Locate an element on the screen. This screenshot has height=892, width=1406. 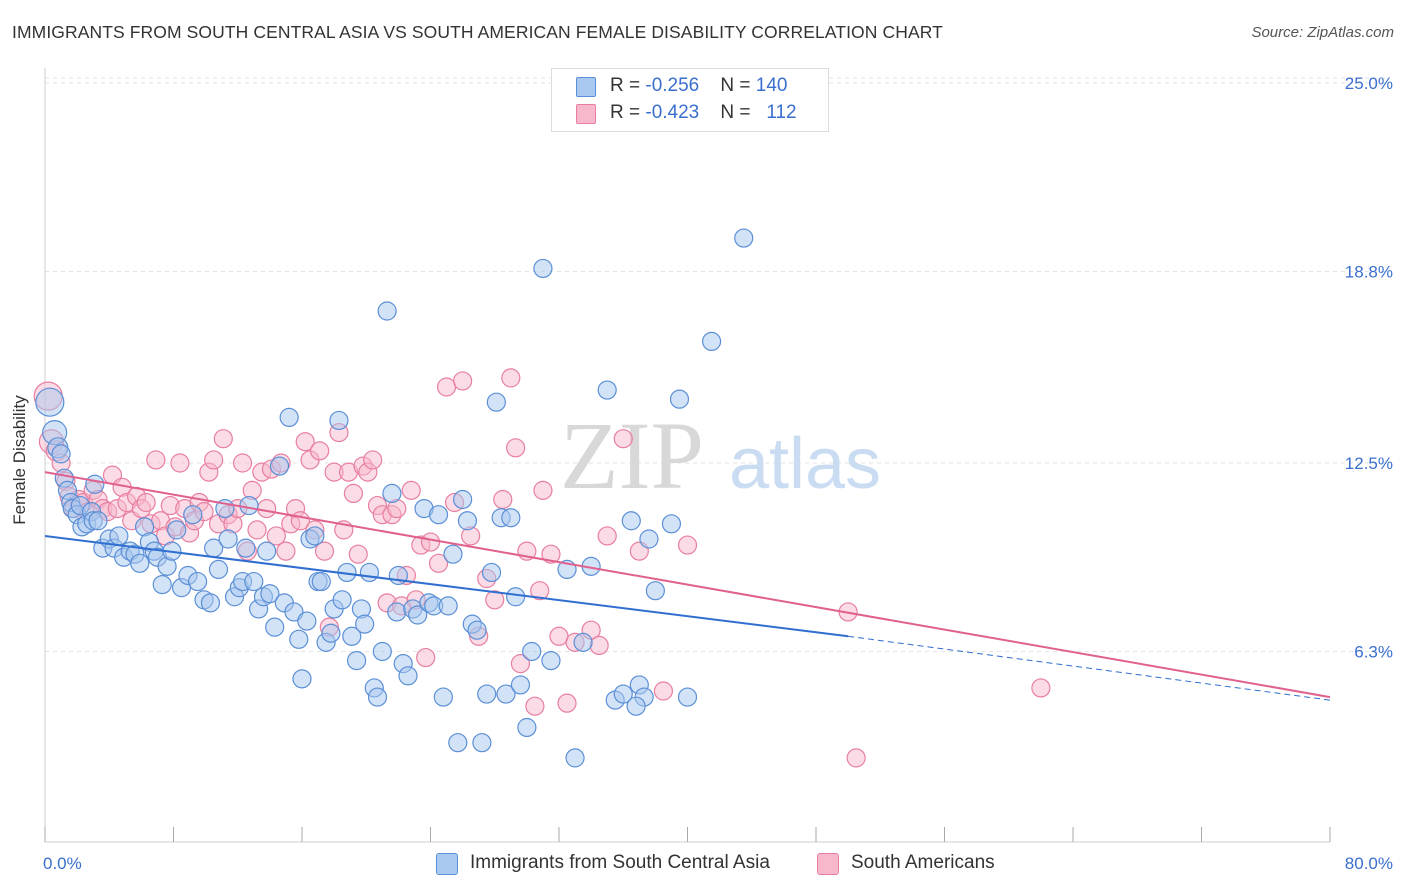
y-tick-labels: 6.3% 12.5% 18.8% 25.0% is located at coordinates (1369, 367).